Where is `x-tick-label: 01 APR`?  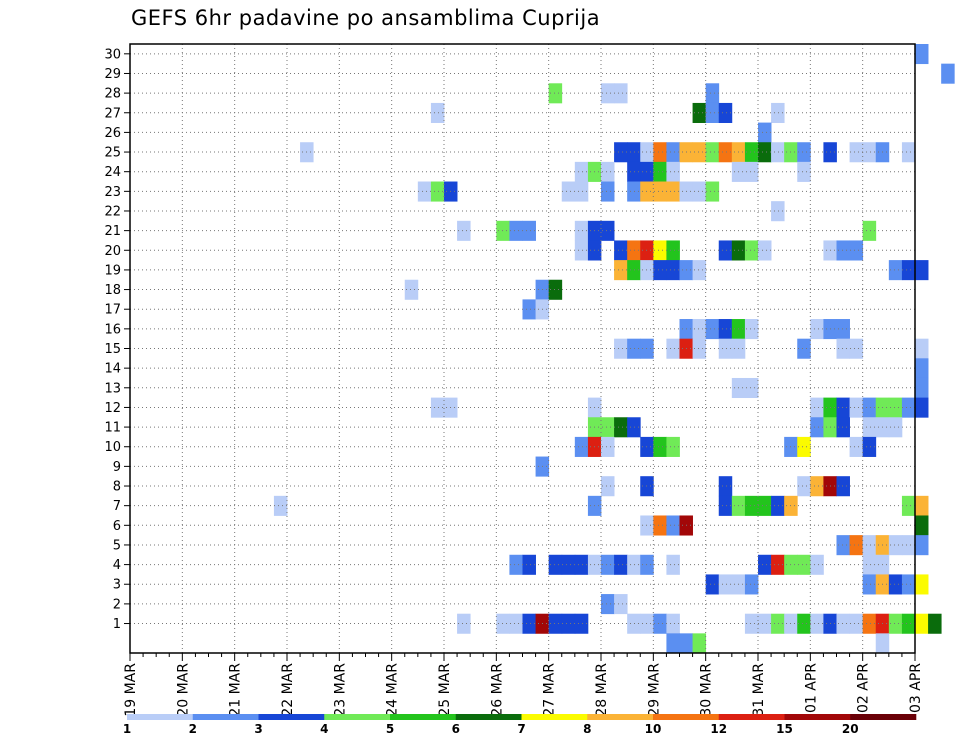
x-tick-label: 01 APR is located at coordinates (811, 688).